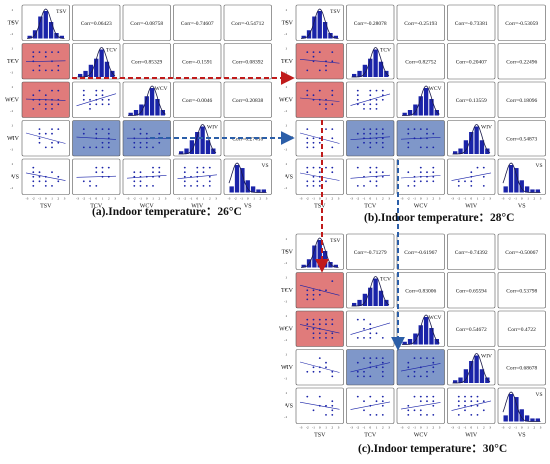  I want to click on x-tick-label: 0, so click(522, 199).